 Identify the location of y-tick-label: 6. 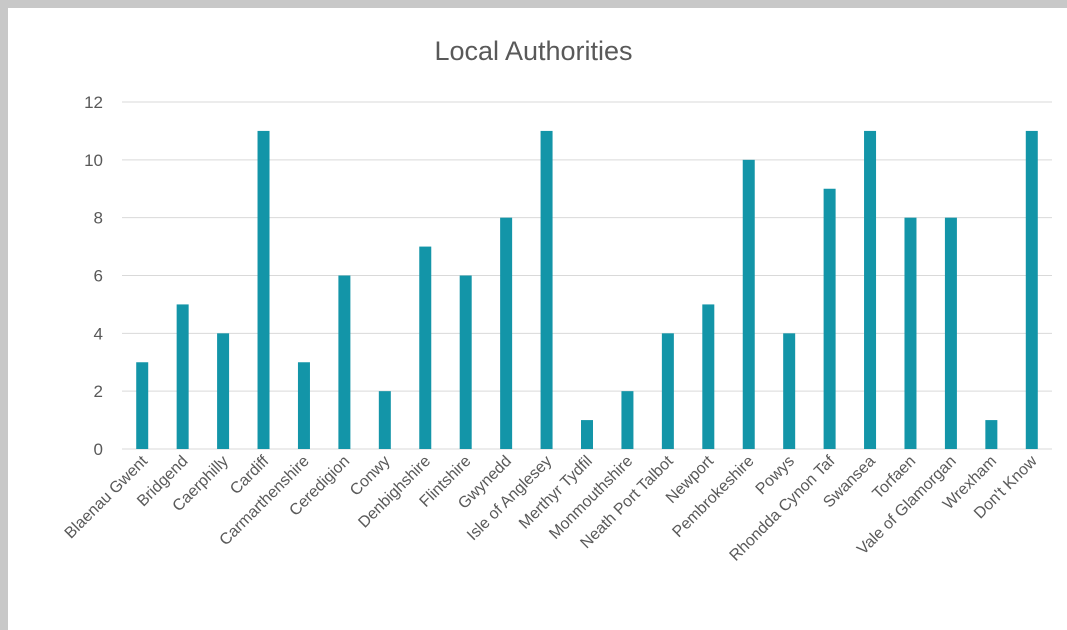
(98, 276).